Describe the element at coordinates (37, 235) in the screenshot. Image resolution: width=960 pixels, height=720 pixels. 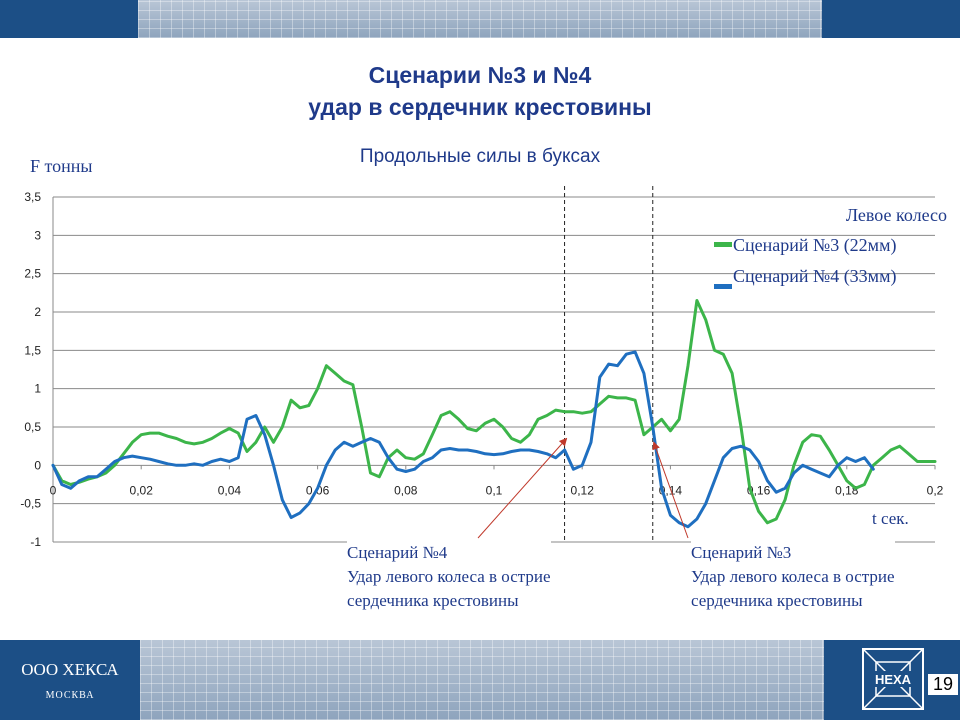
I see `y-tick-label: 3` at that location.